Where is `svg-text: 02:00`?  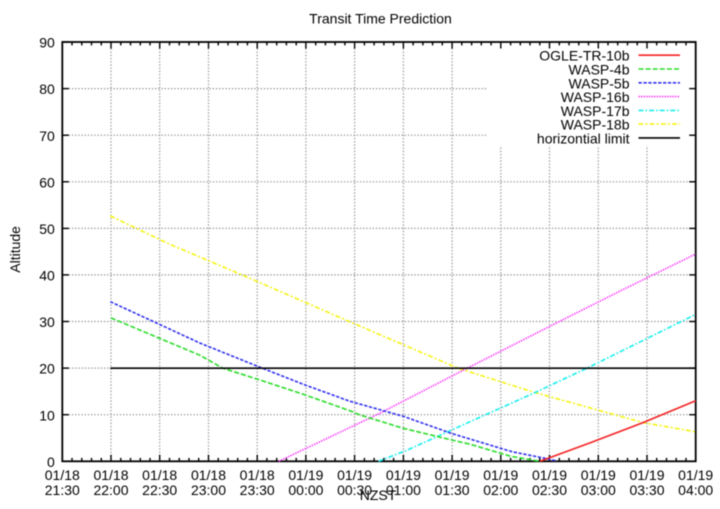
svg-text: 02:00 is located at coordinates (500, 490).